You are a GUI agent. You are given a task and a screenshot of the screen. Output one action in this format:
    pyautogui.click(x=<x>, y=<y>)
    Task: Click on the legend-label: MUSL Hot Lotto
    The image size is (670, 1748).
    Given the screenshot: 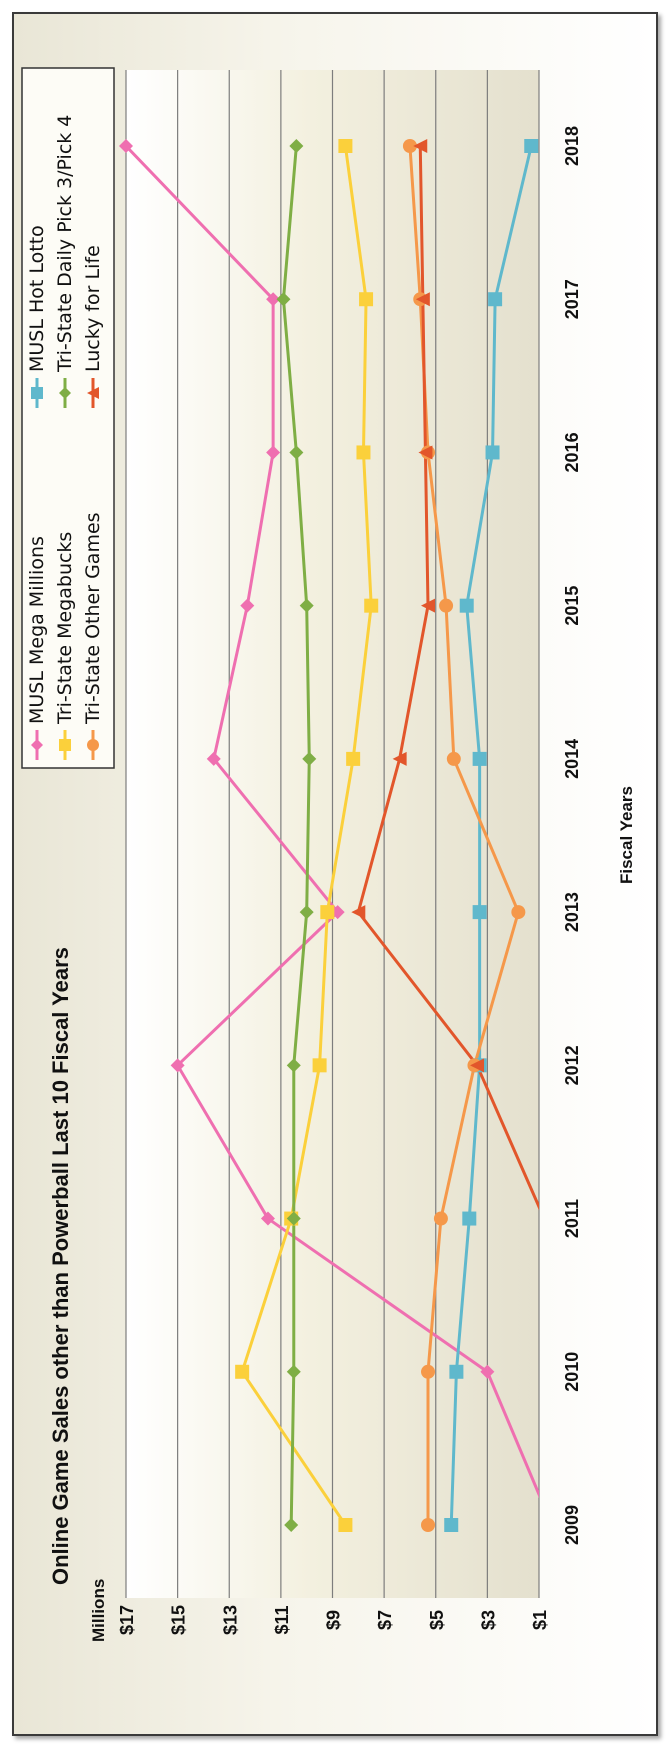 What is the action you would take?
    pyautogui.click(x=37, y=298)
    